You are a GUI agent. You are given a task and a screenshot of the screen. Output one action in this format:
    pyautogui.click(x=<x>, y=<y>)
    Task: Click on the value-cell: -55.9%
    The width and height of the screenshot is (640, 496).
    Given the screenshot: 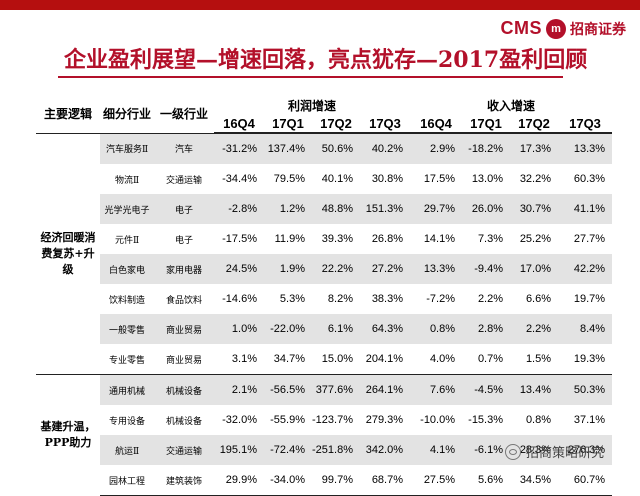 What is the action you would take?
    pyautogui.click(x=287, y=420)
    